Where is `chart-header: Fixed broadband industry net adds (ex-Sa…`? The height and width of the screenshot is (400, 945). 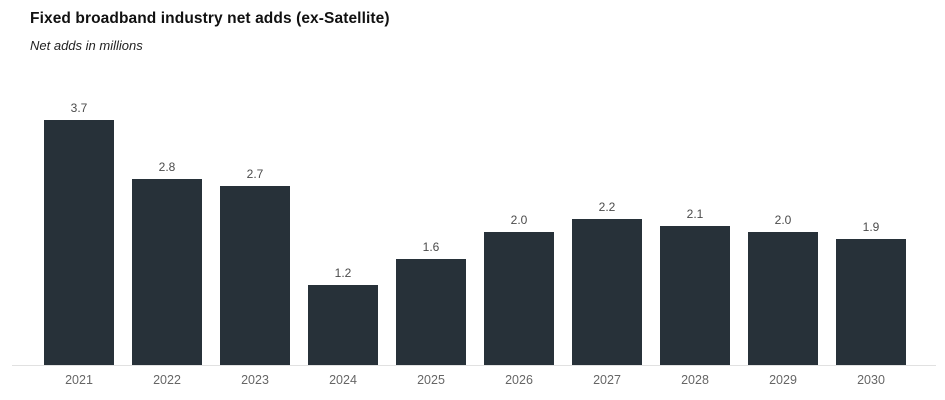 chart-header: Fixed broadband industry net adds (ex-Sa… is located at coordinates (210, 31).